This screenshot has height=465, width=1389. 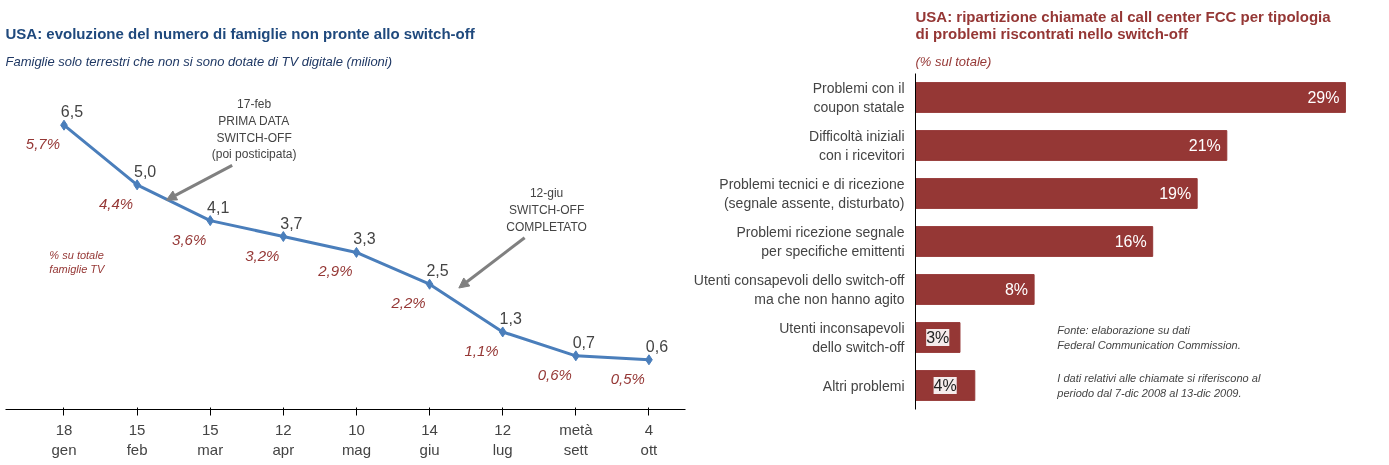 I want to click on annotation: 2,2%, so click(x=408, y=303).